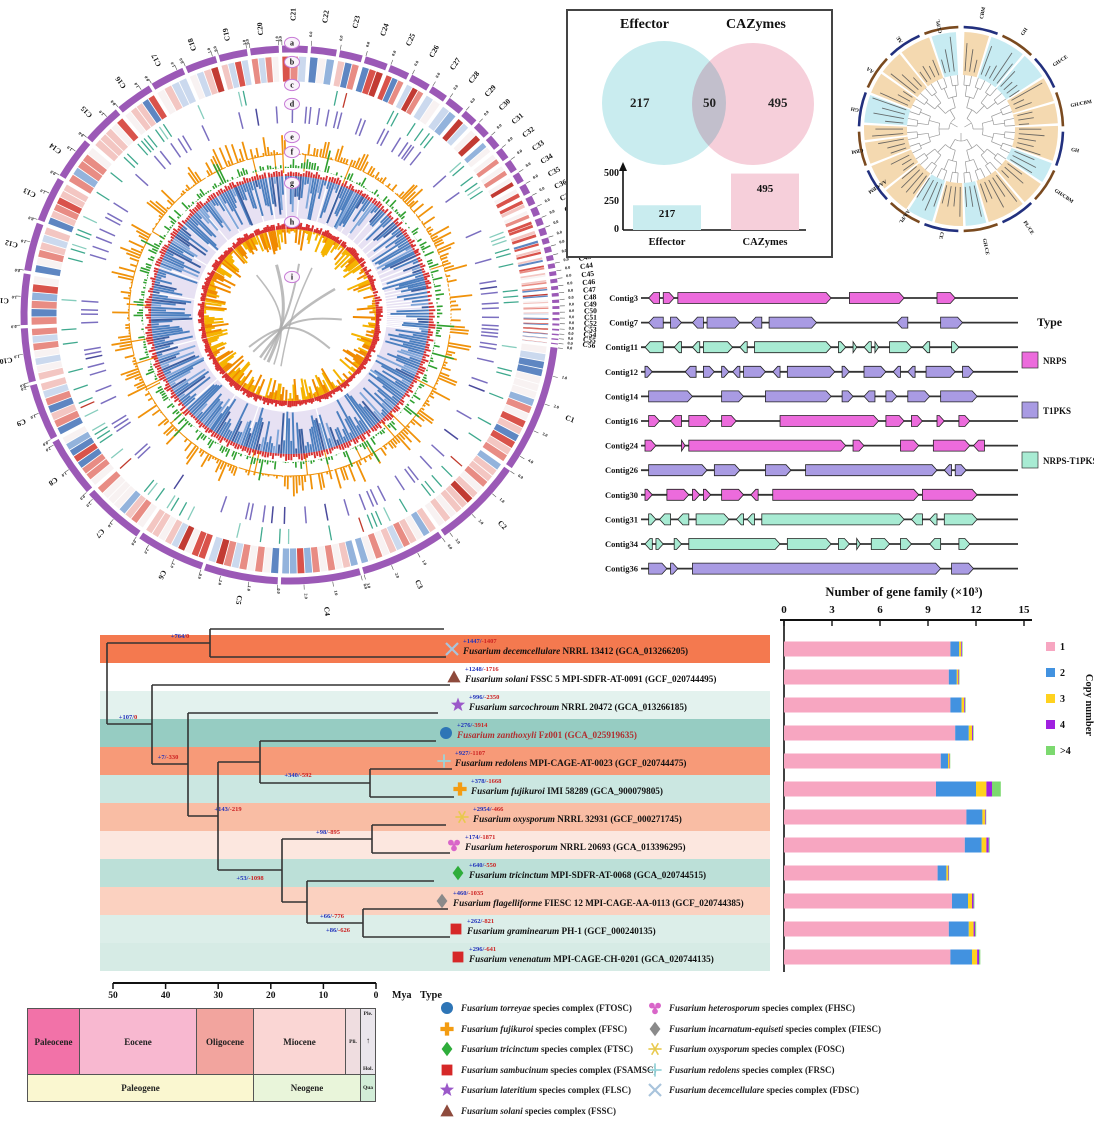  I want to click on diamond-marker, so click(447, 1049).